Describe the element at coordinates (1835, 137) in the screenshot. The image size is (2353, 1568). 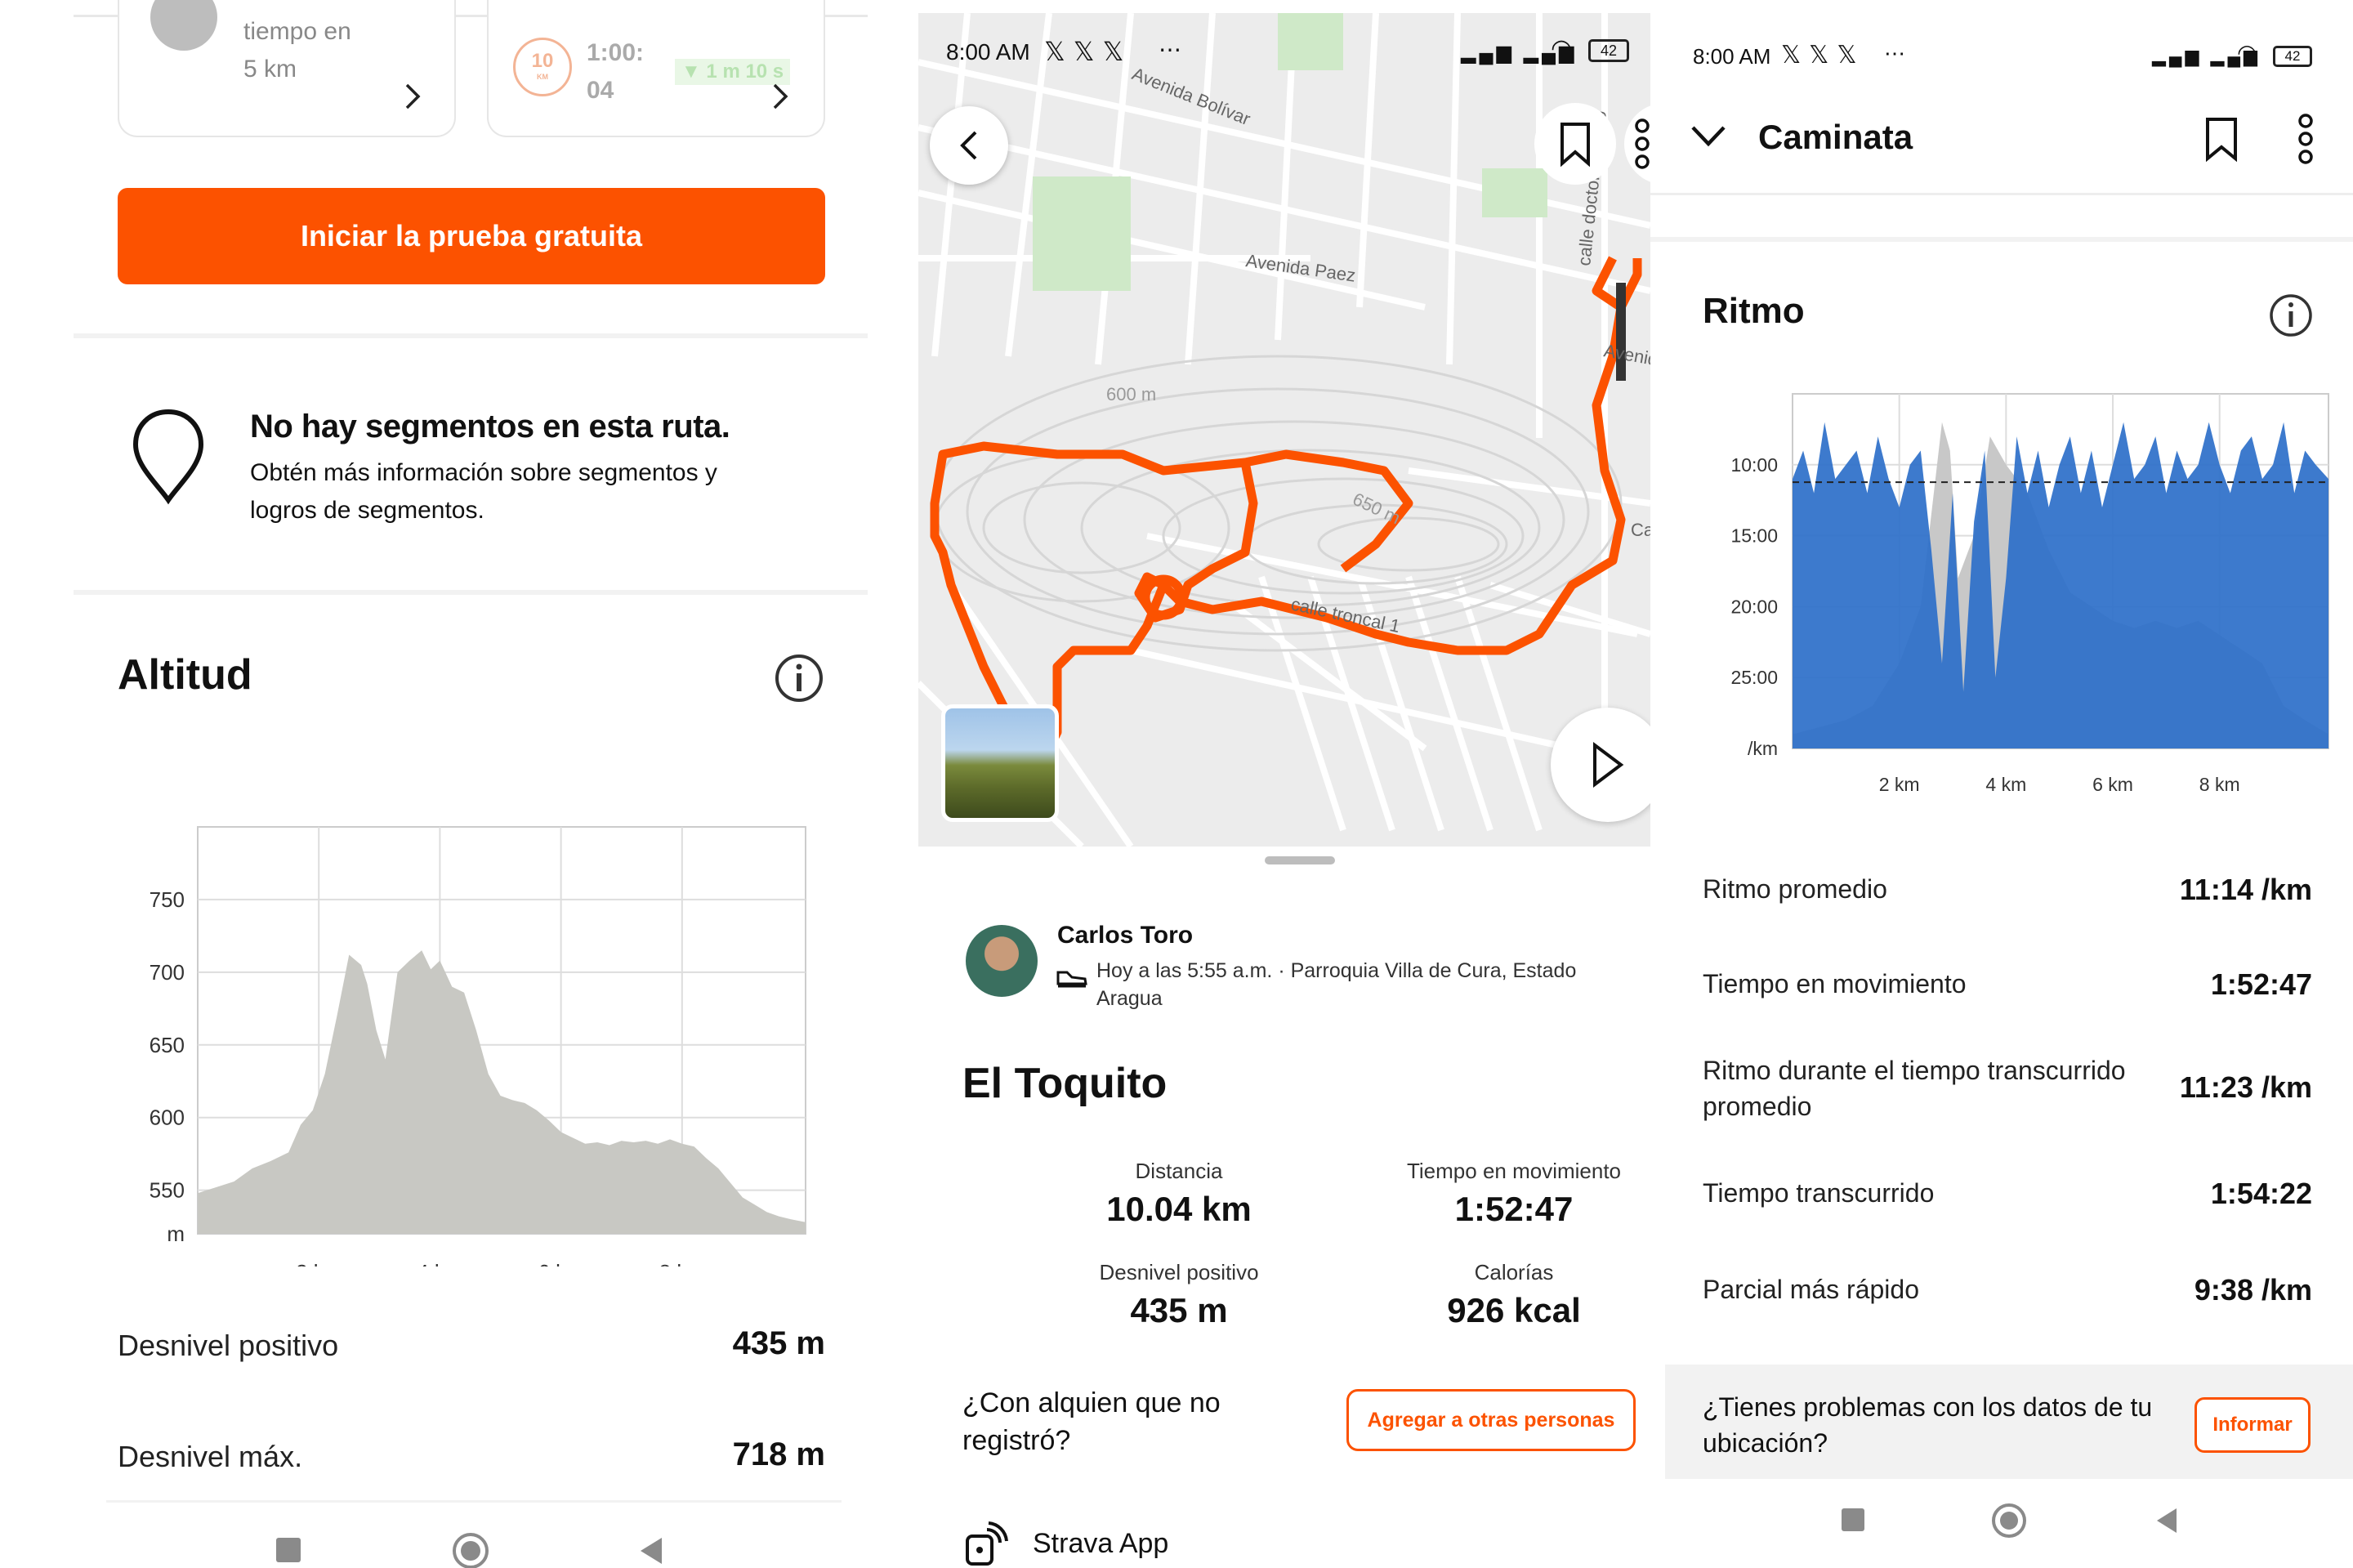
I see `header-title: Caminata` at that location.